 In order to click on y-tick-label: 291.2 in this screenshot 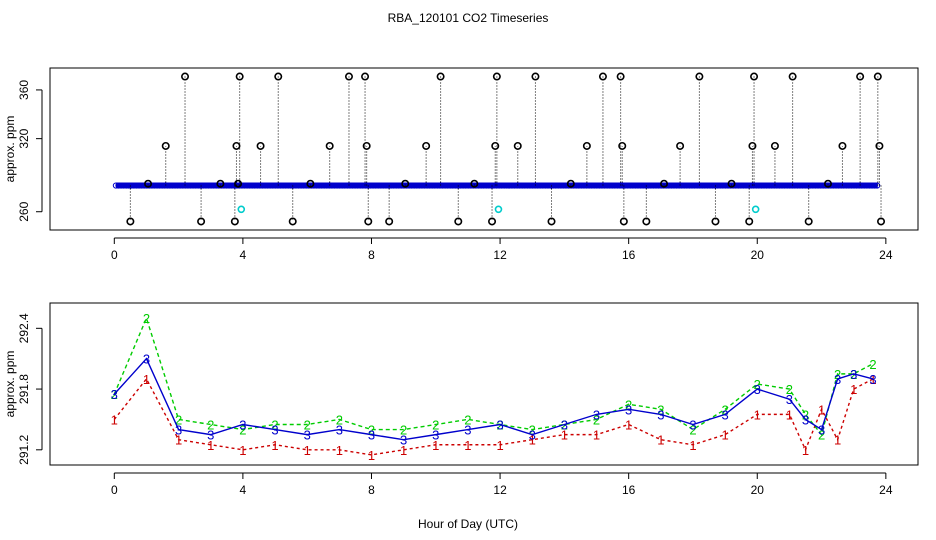, I will do `click(24, 449)`.